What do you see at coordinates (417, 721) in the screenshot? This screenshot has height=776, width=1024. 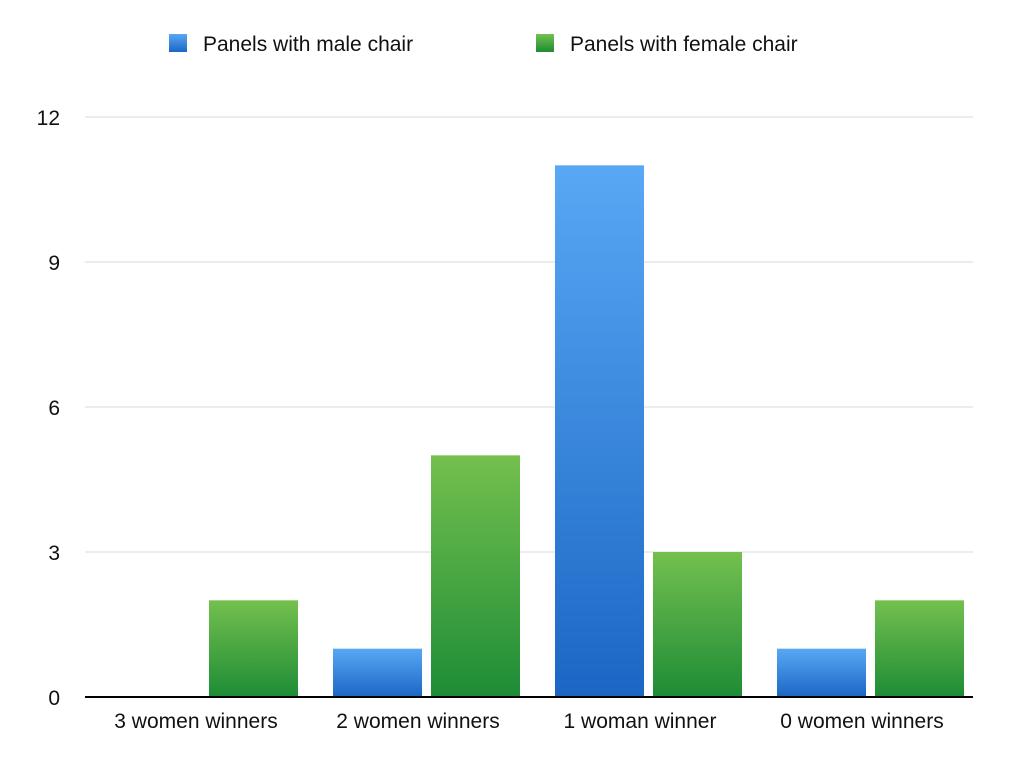 I see `x-tick-label: 2 women winners` at bounding box center [417, 721].